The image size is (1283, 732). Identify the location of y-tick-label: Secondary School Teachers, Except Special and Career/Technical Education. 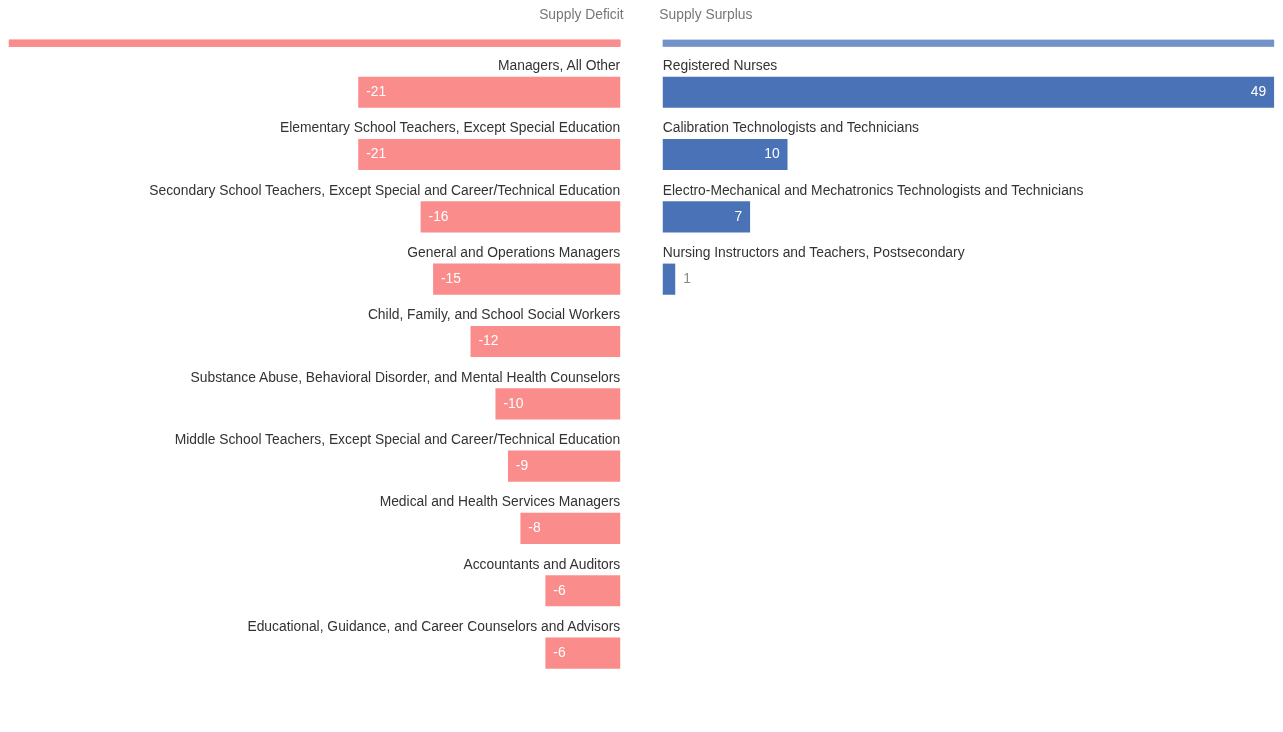
(385, 189).